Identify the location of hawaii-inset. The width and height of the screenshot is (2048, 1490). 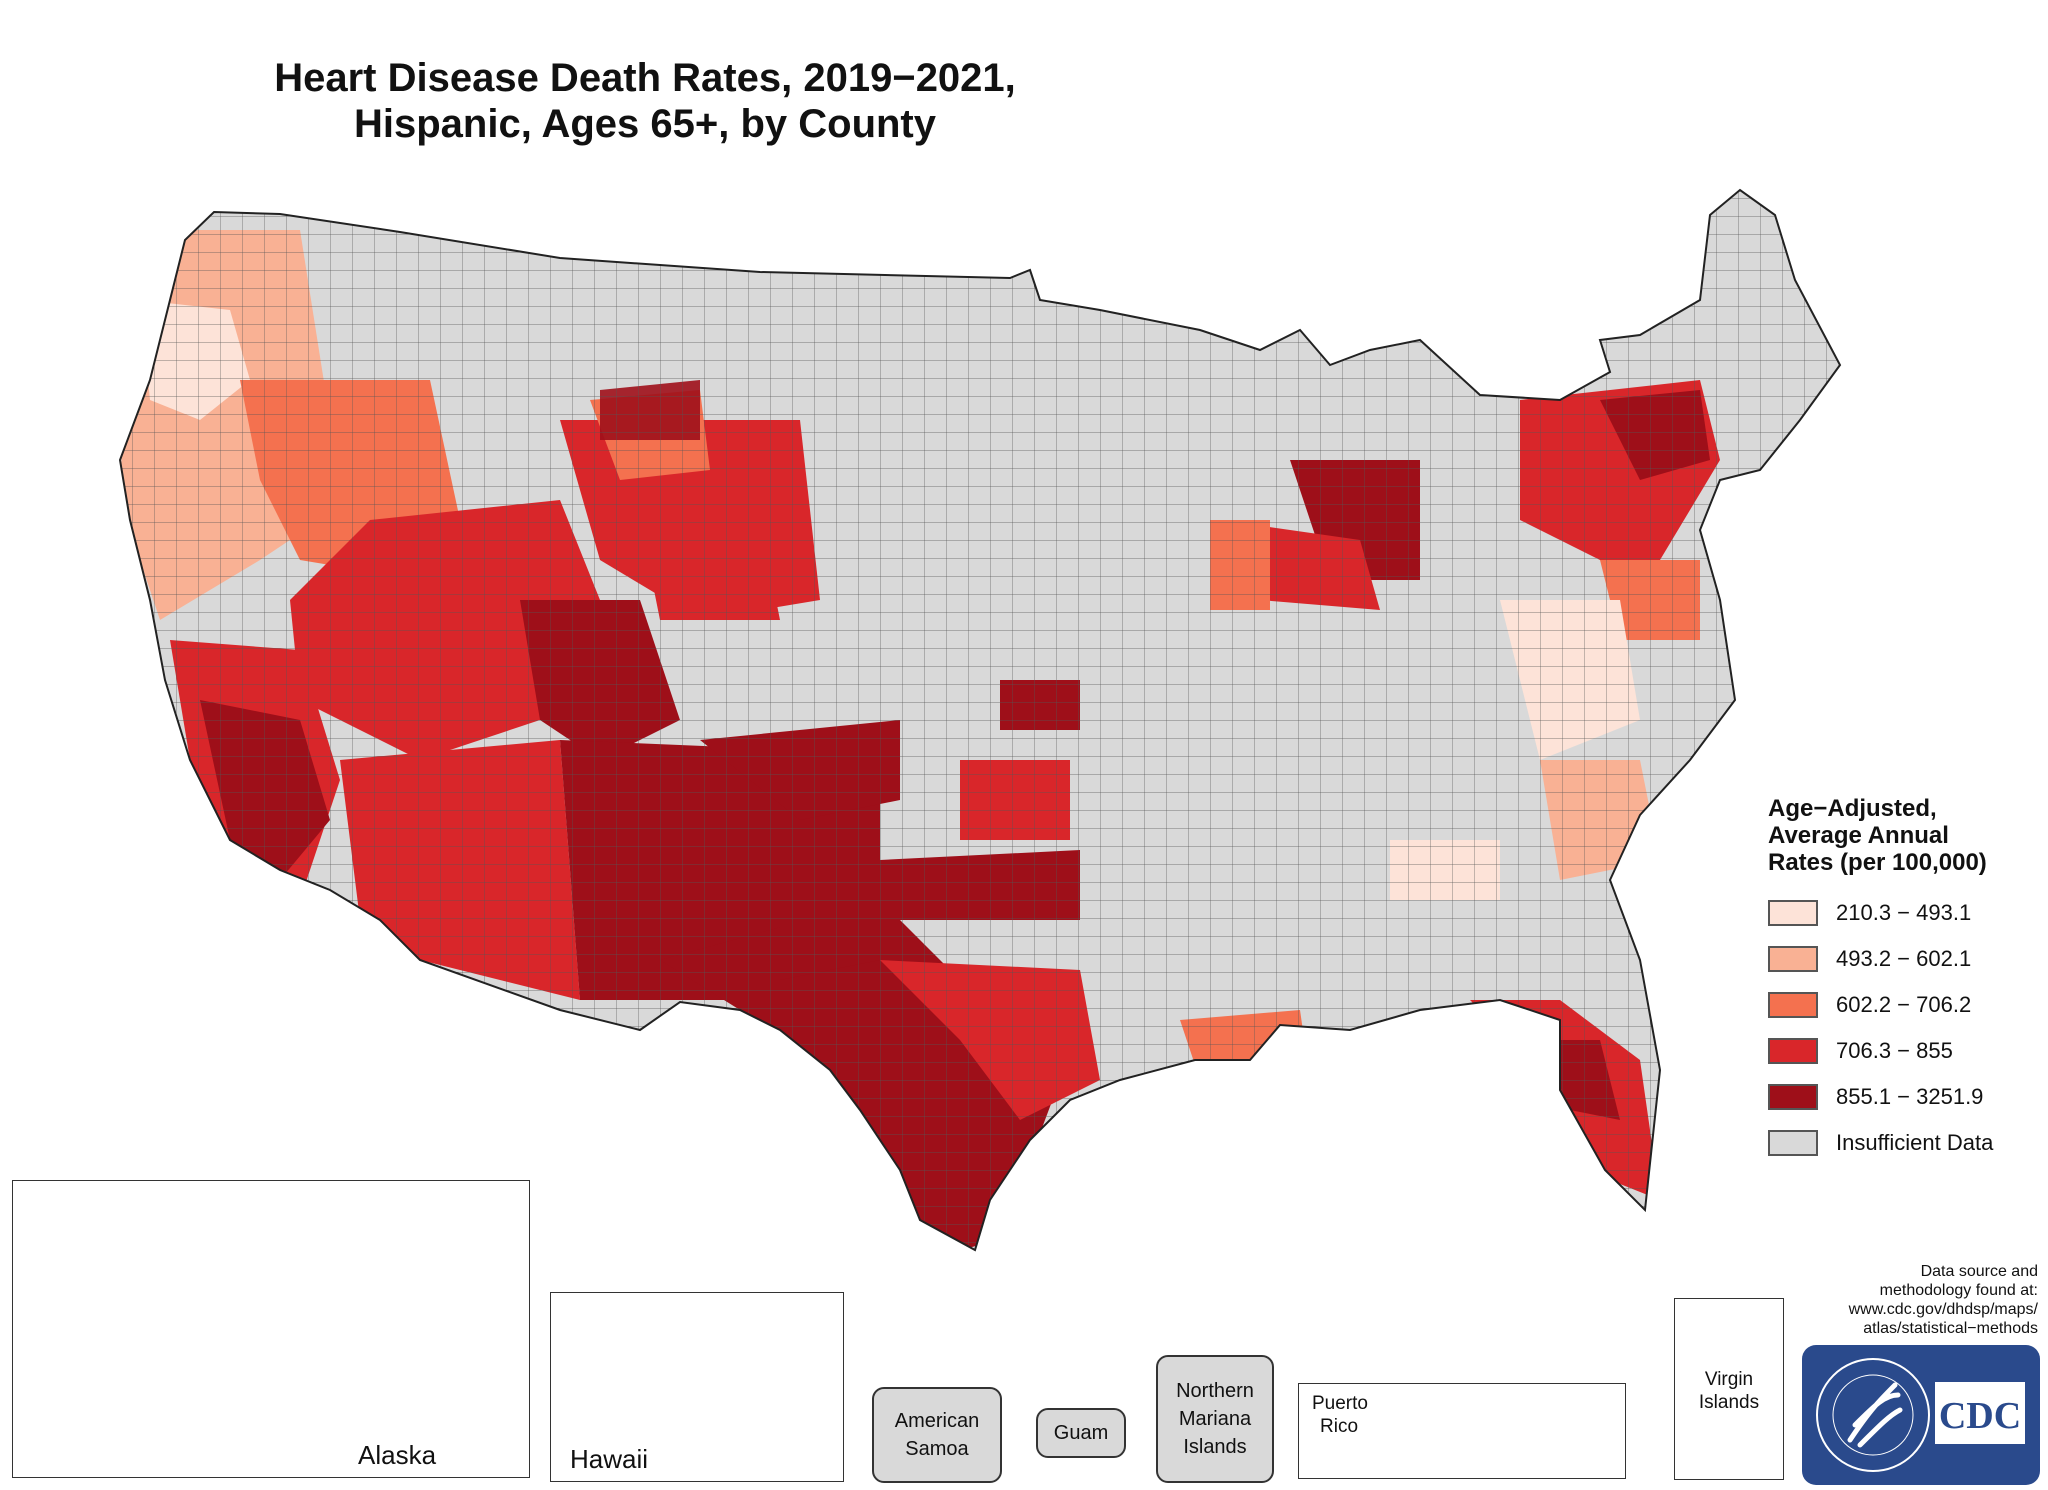
(697, 1387).